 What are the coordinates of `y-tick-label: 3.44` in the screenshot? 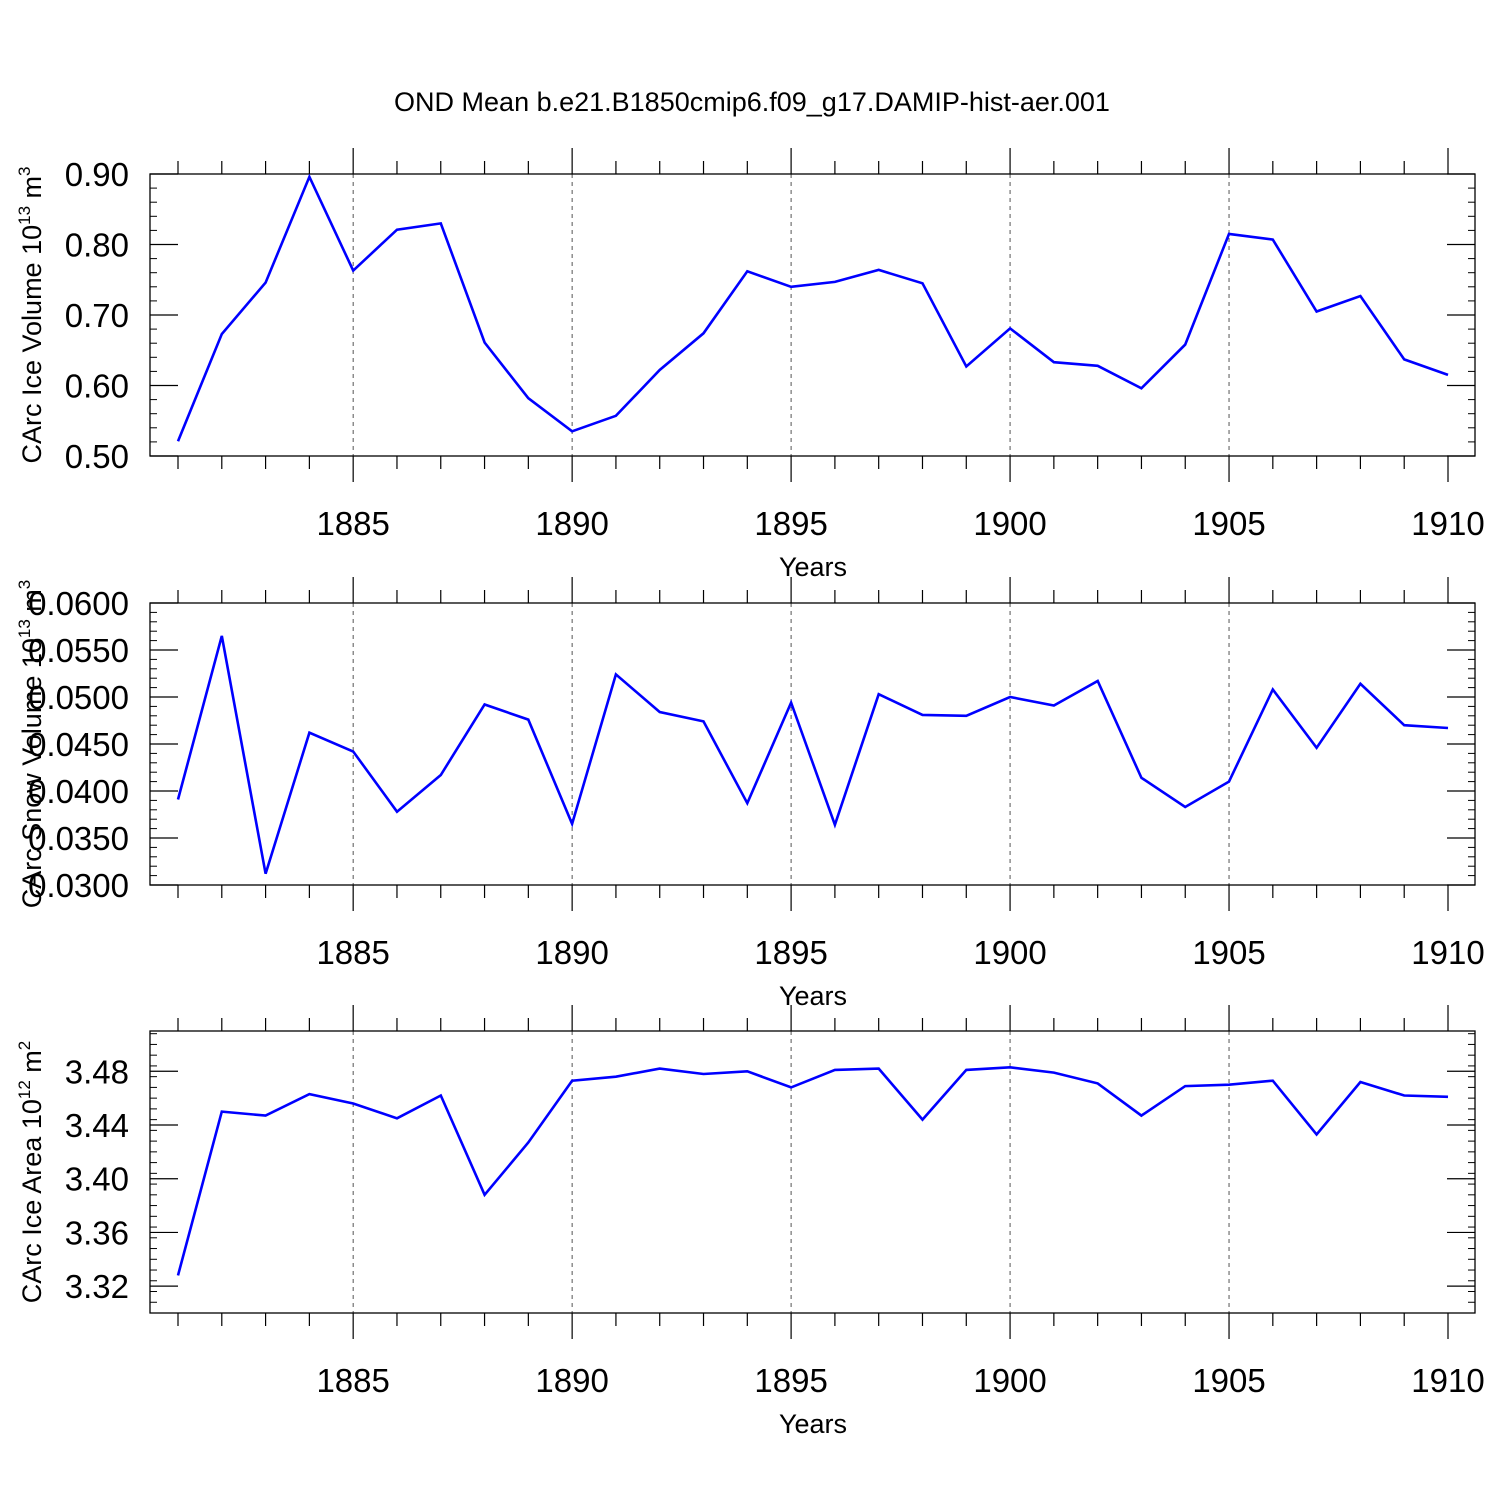 It's located at (97, 1125).